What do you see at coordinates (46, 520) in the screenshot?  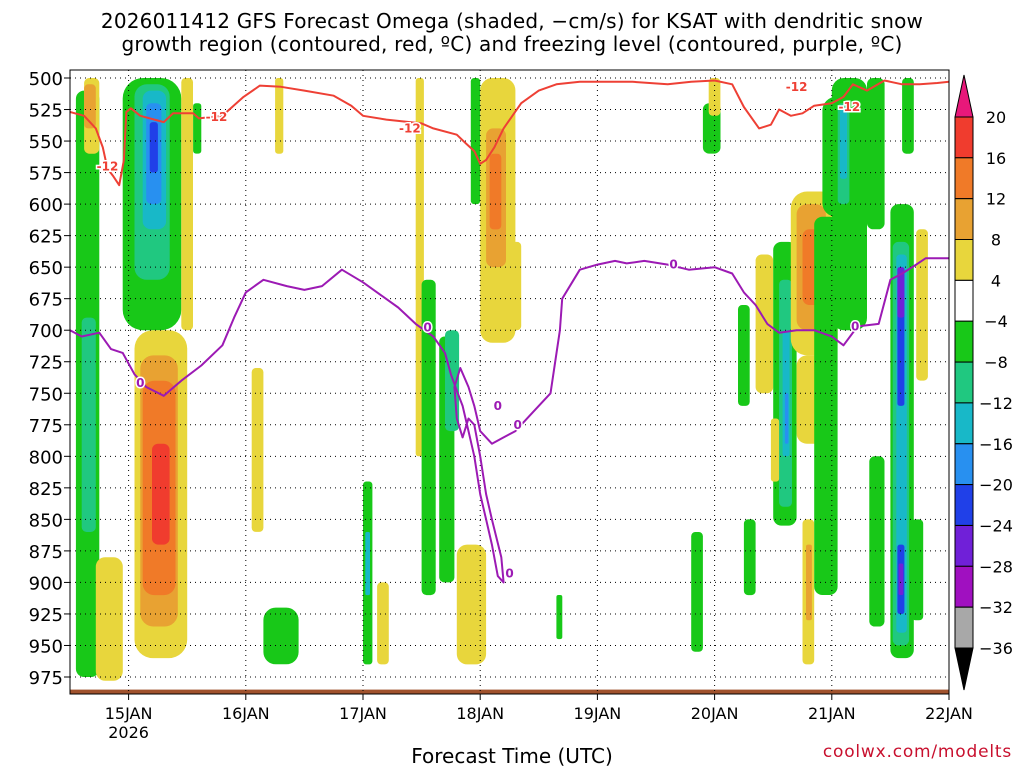 I see `y-tick-label-850: 850` at bounding box center [46, 520].